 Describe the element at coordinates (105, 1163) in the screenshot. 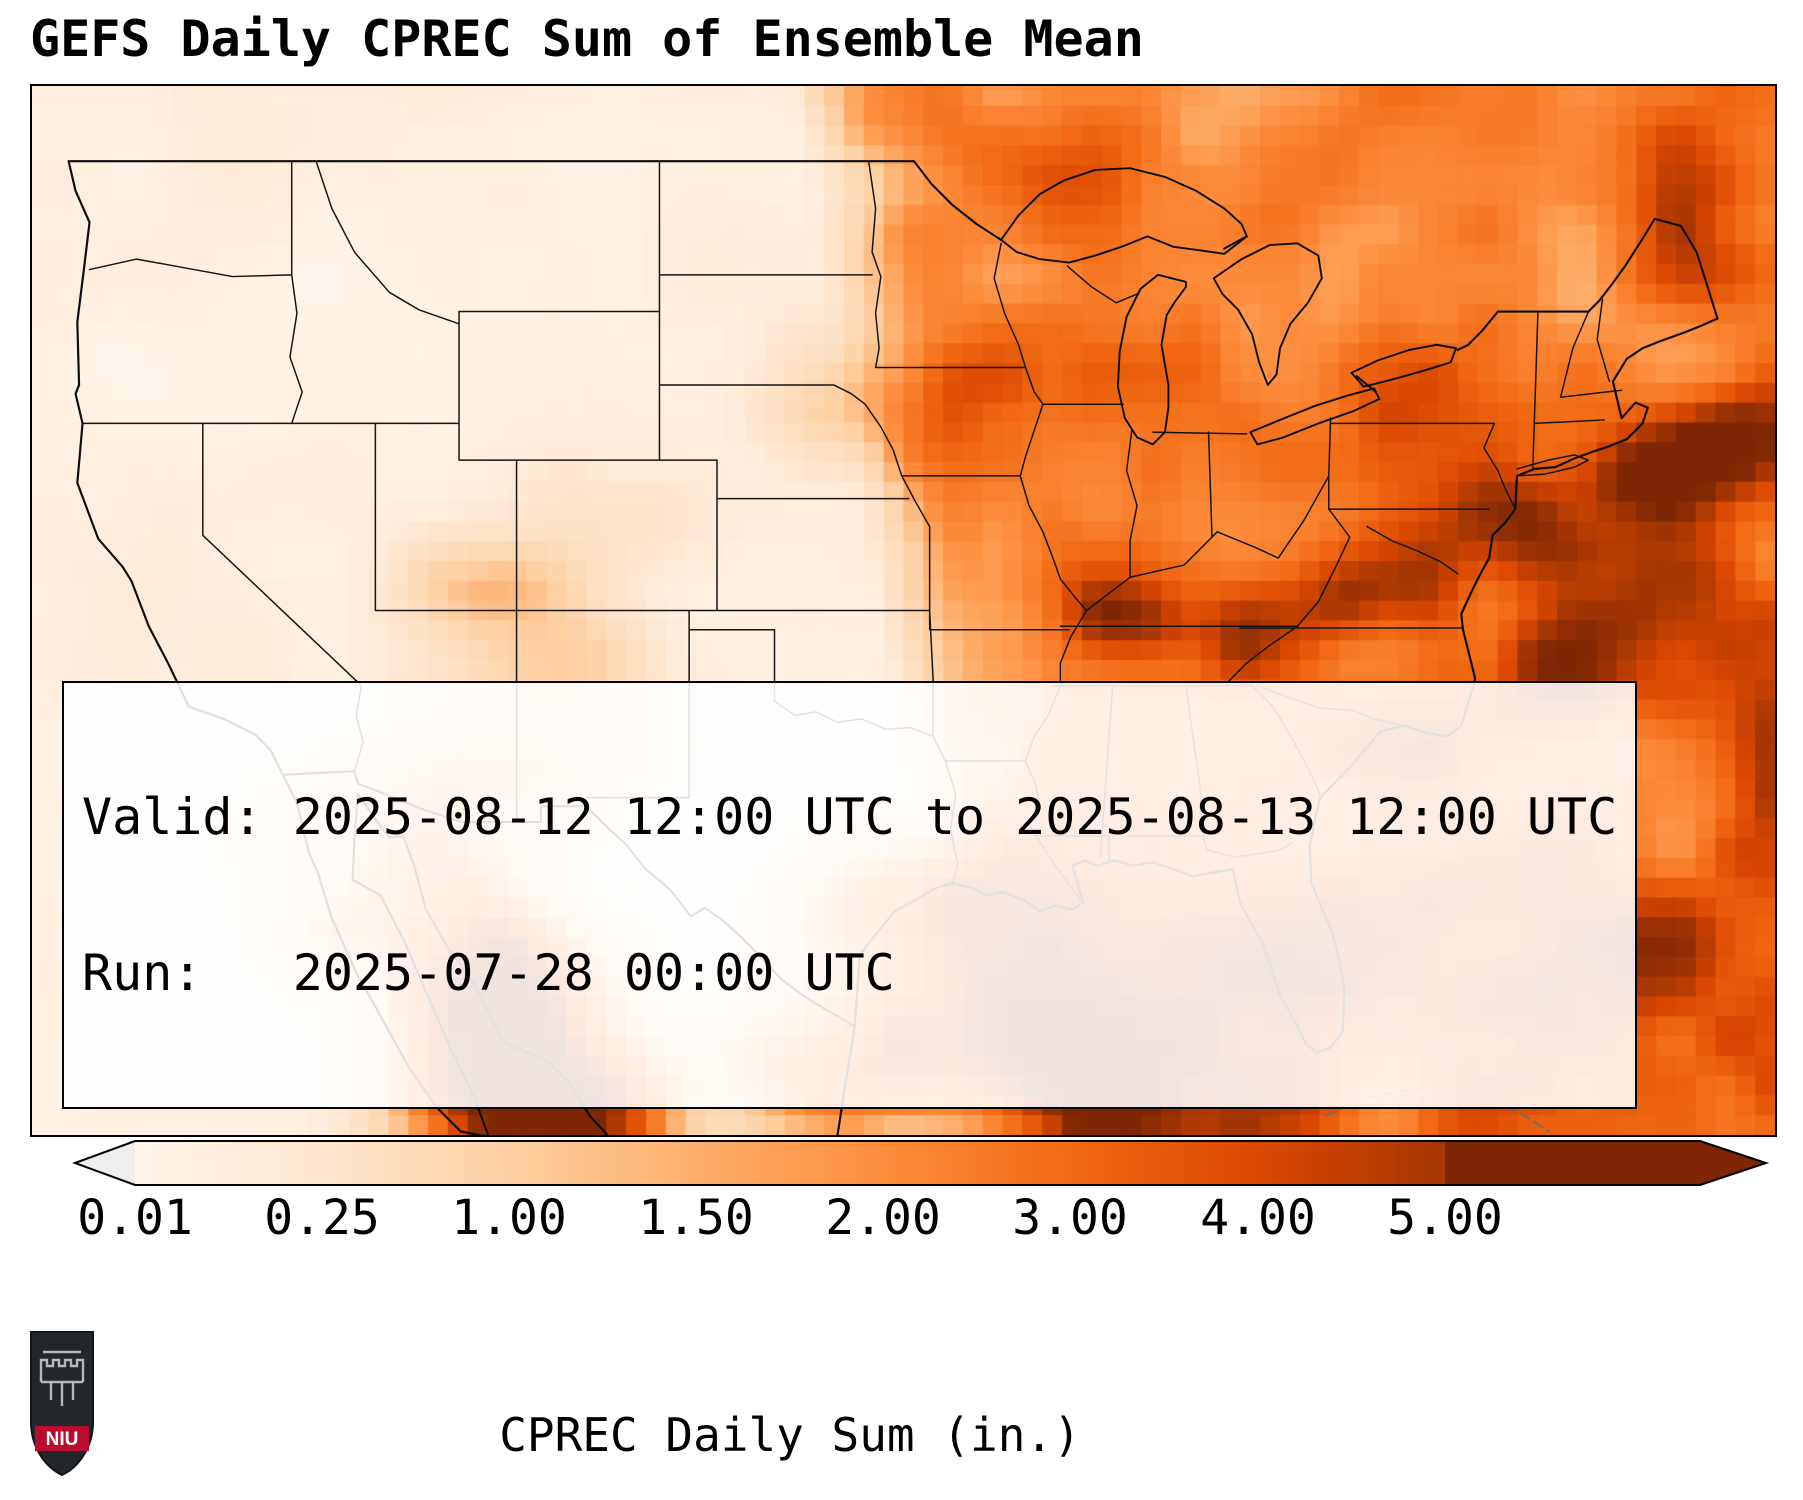

I see `colorbar-under-arrow` at that location.